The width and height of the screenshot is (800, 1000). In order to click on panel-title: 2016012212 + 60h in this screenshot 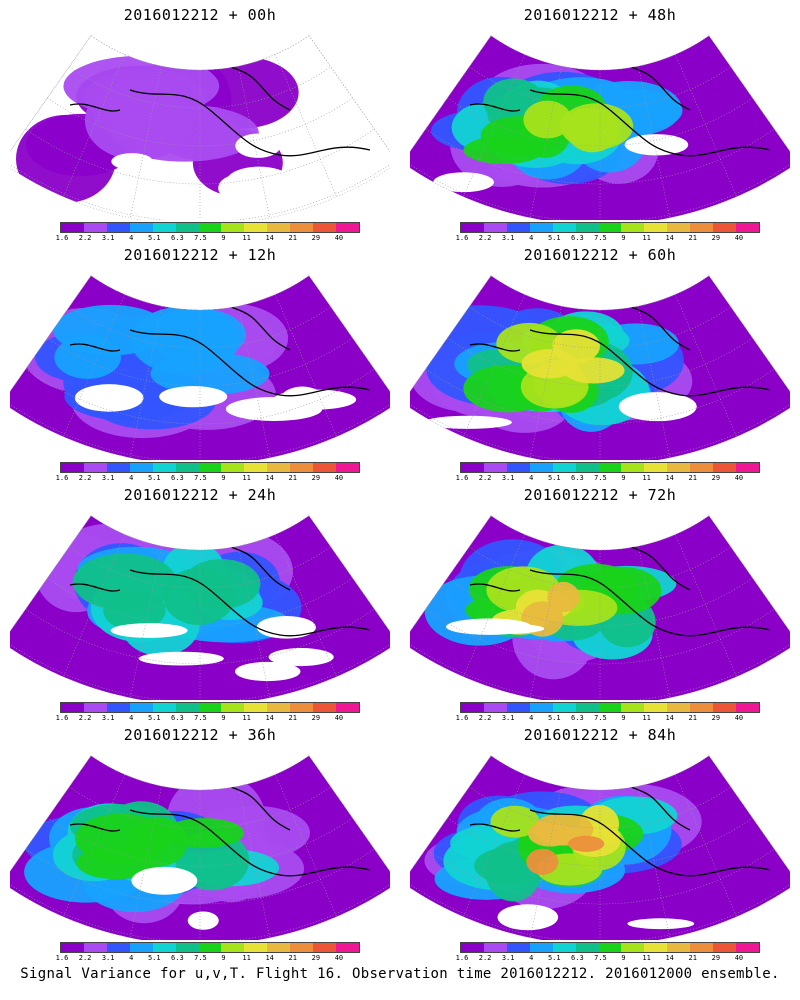, I will do `click(600, 255)`.